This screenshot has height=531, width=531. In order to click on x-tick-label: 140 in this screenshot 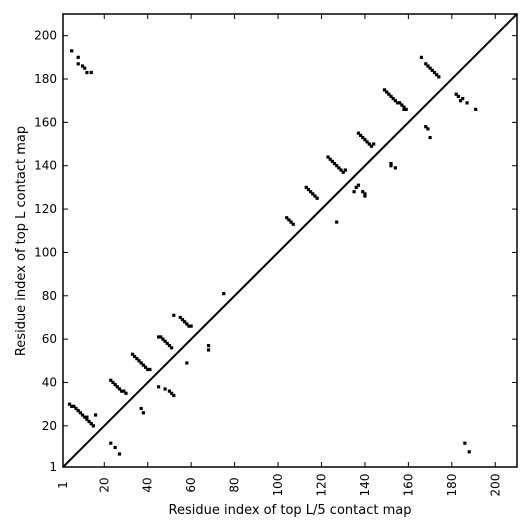, I will do `click(365, 485)`.